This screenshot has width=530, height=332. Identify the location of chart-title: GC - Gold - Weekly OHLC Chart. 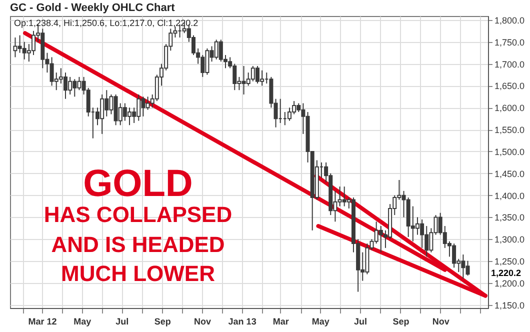
(93, 8).